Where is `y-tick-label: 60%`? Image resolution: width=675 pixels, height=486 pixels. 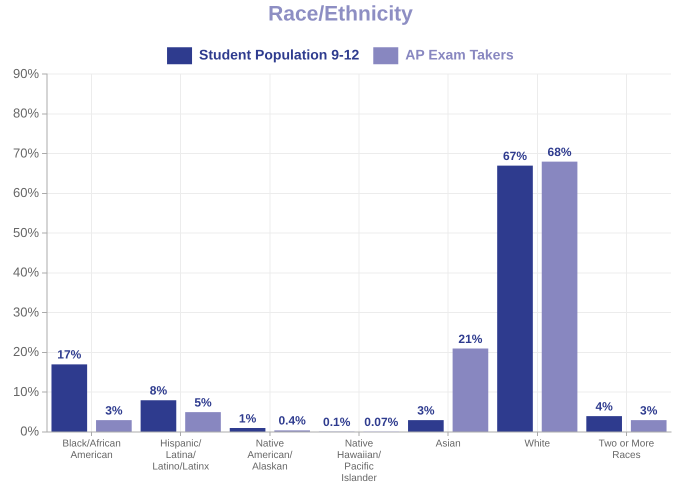
y-tick-label: 60% is located at coordinates (26, 192).